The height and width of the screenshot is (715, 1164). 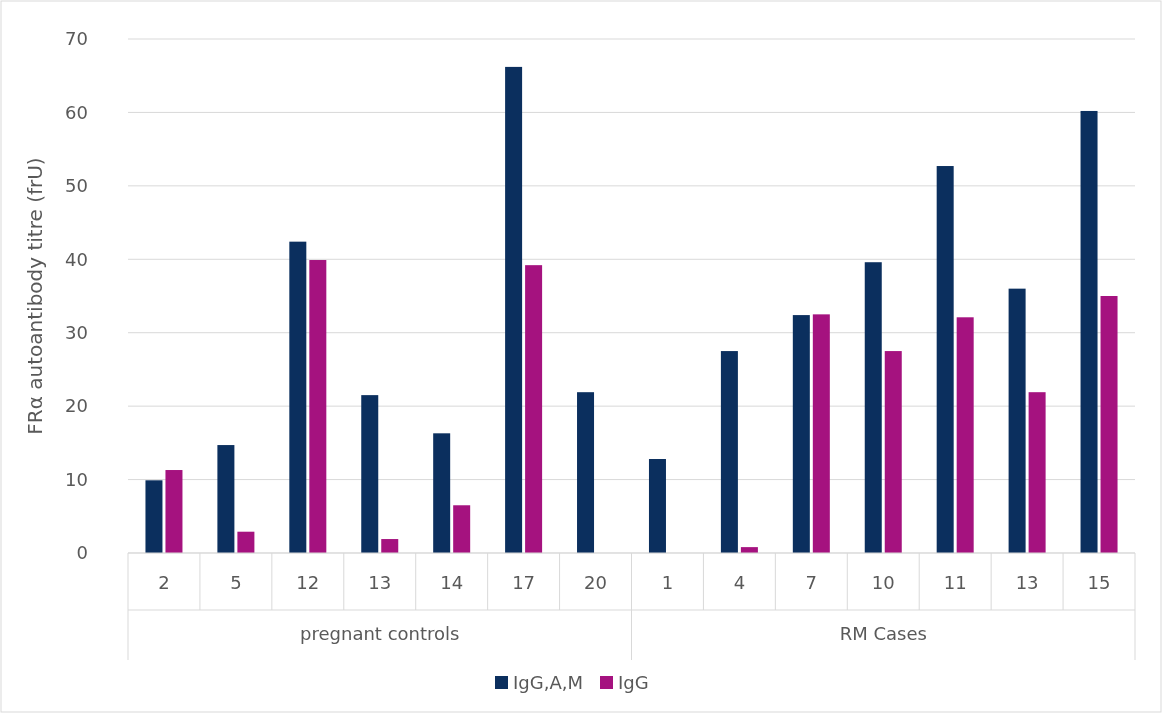 What do you see at coordinates (76, 186) in the screenshot?
I see `y-tick-label: 50` at bounding box center [76, 186].